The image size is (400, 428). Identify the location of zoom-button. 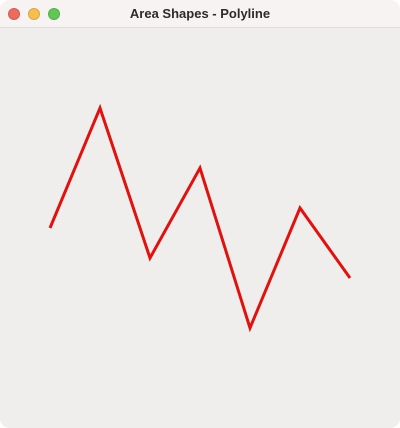
(54, 14).